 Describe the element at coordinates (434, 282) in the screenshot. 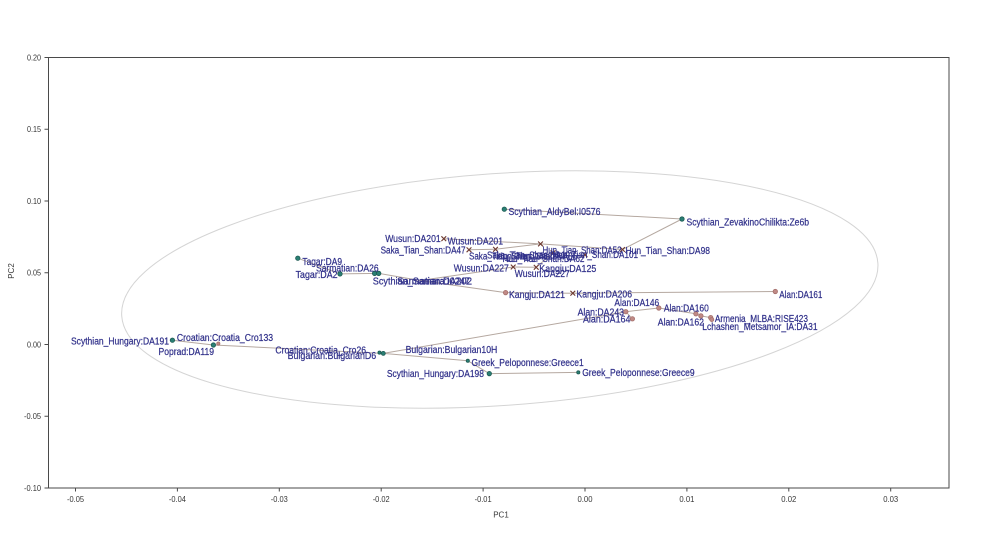

I see `svg-text: Sarmatian:DA202` at that location.